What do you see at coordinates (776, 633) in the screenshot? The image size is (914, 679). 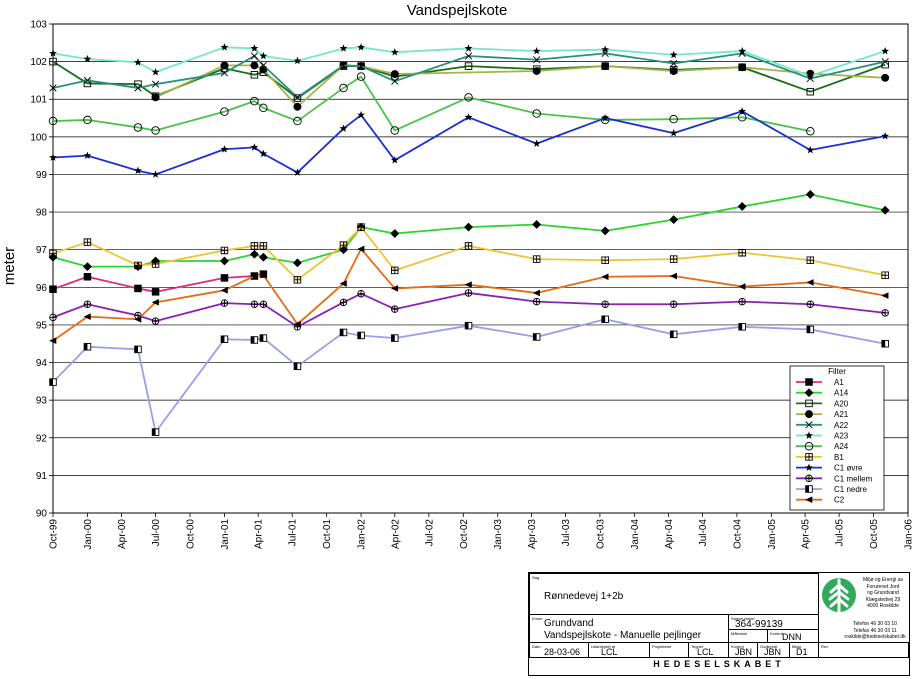 I see `kontrol-label: Kontrol` at bounding box center [776, 633].